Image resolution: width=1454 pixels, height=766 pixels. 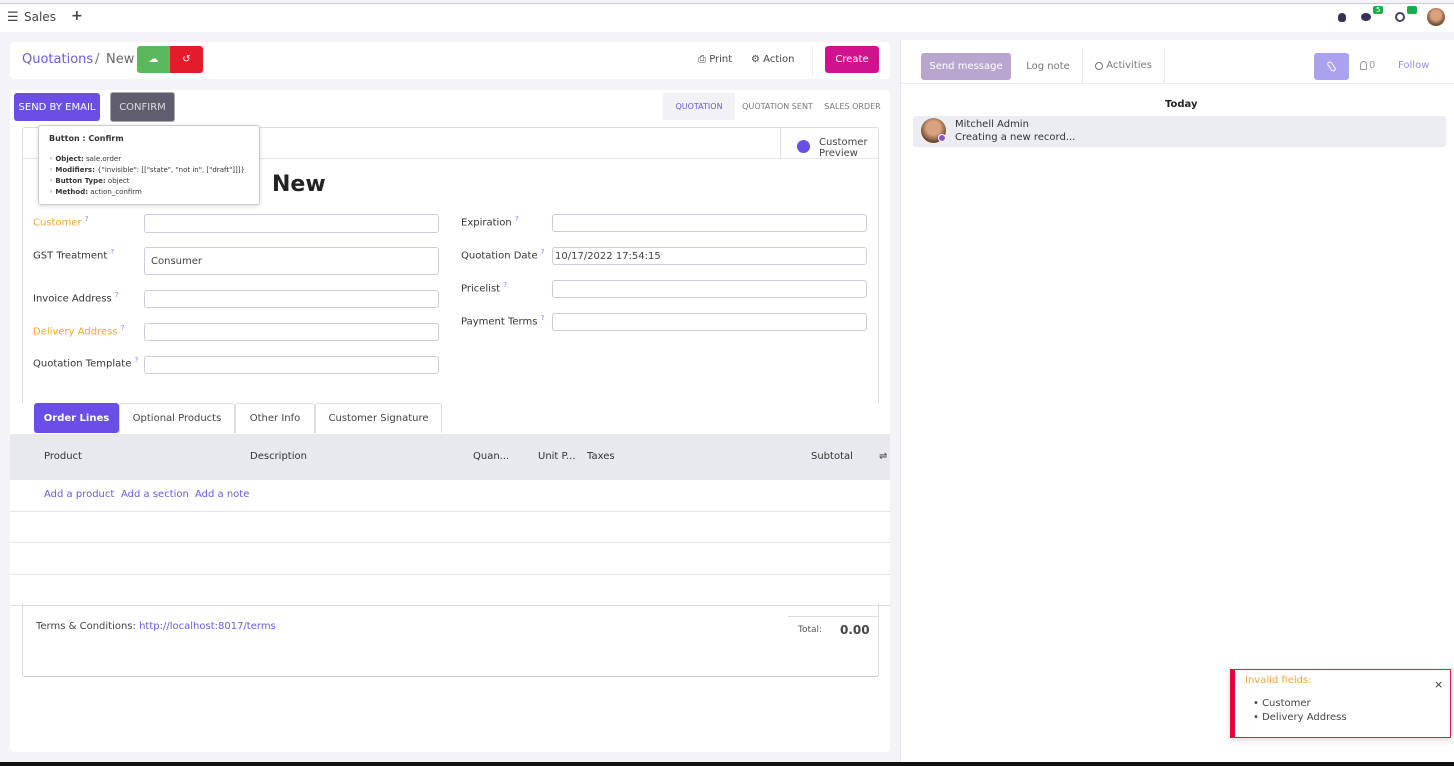 What do you see at coordinates (85, 159) in the screenshot?
I see `tooltip-object: ◦ Object: sale.order` at bounding box center [85, 159].